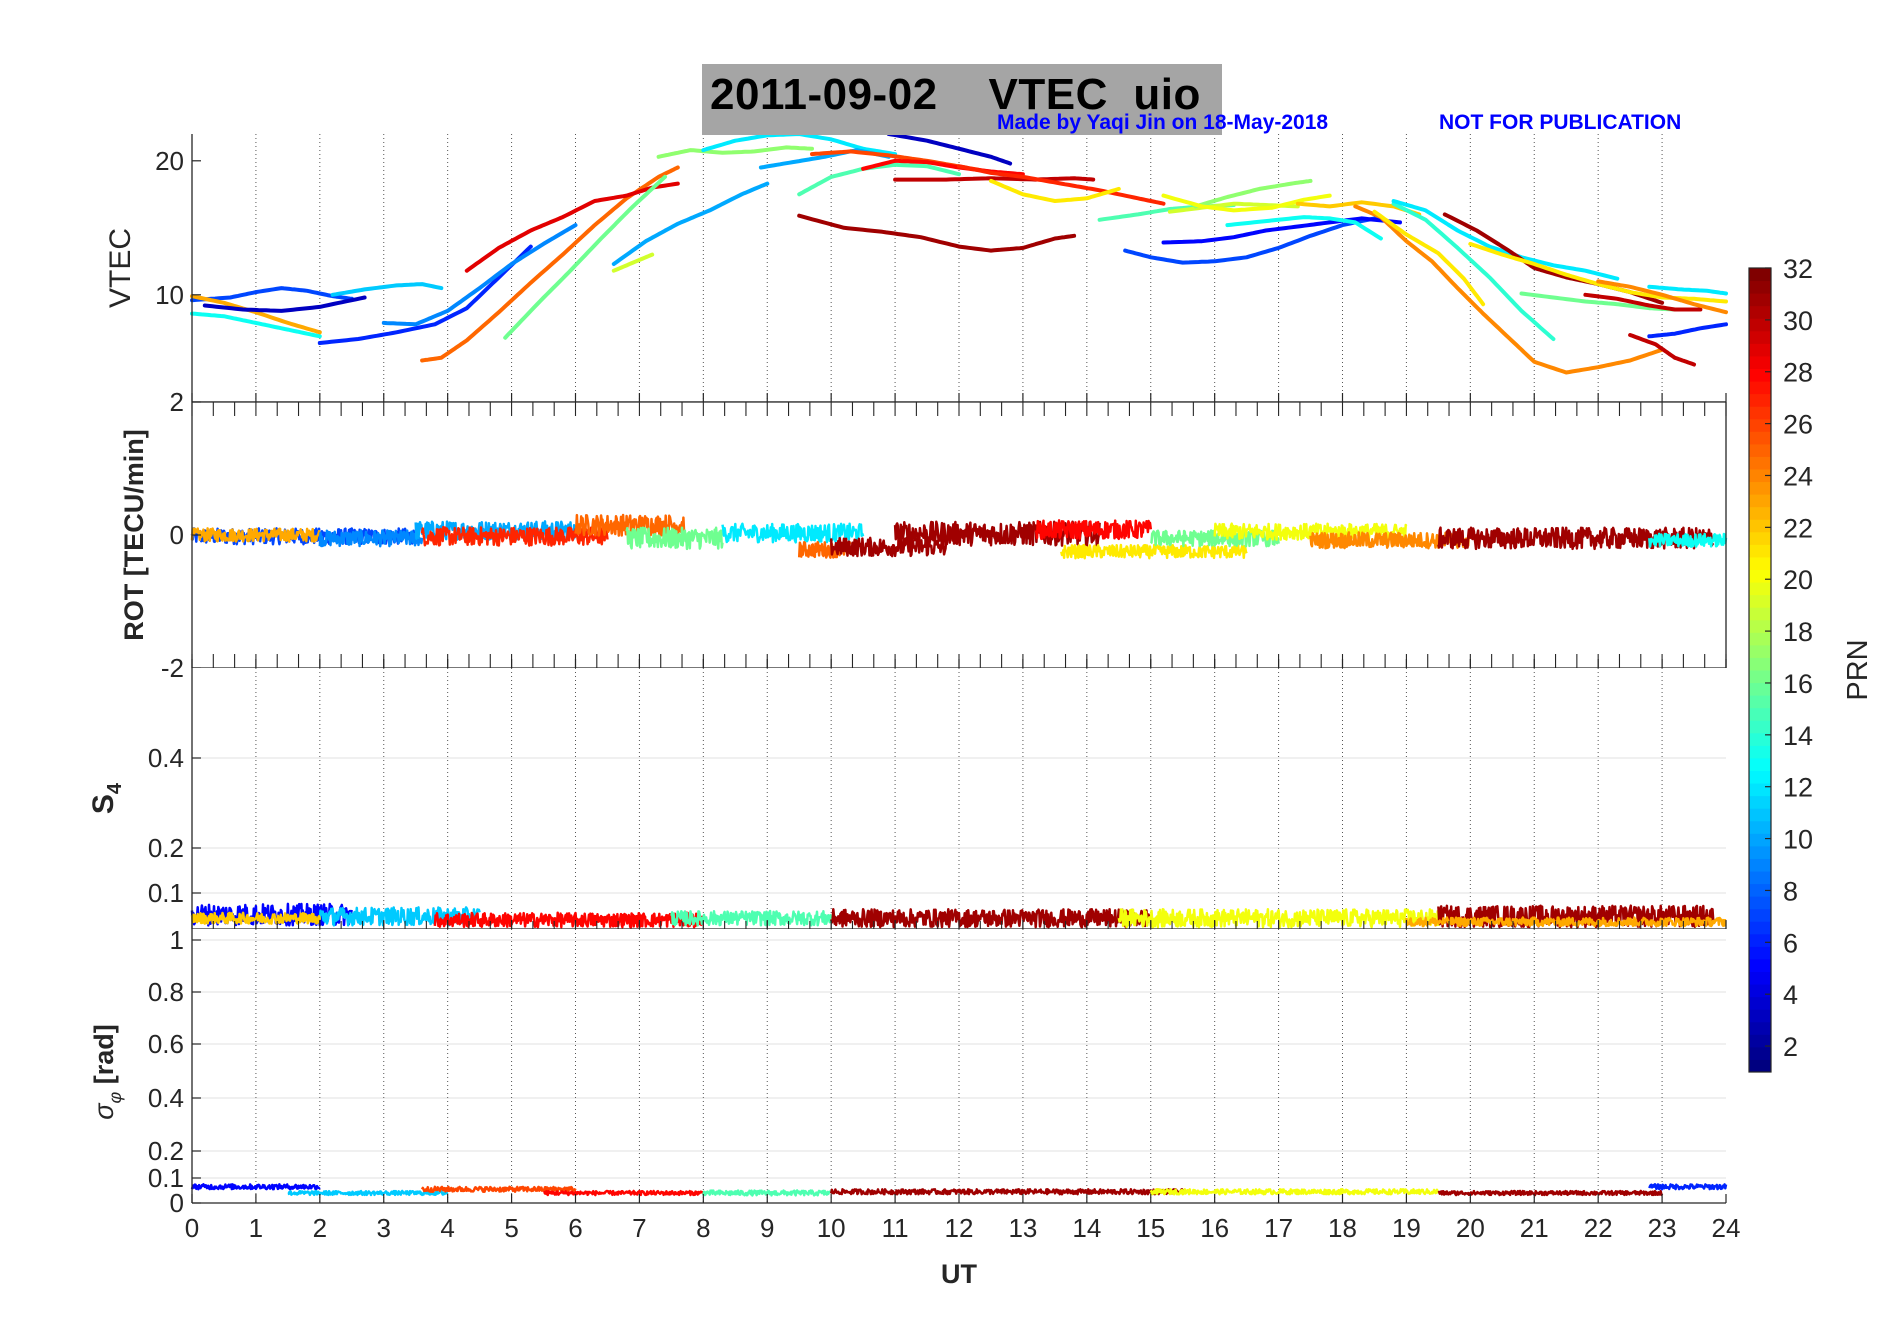 The height and width of the screenshot is (1330, 1902). What do you see at coordinates (1086, 1228) in the screenshot?
I see `x-tick-label: 14` at bounding box center [1086, 1228].